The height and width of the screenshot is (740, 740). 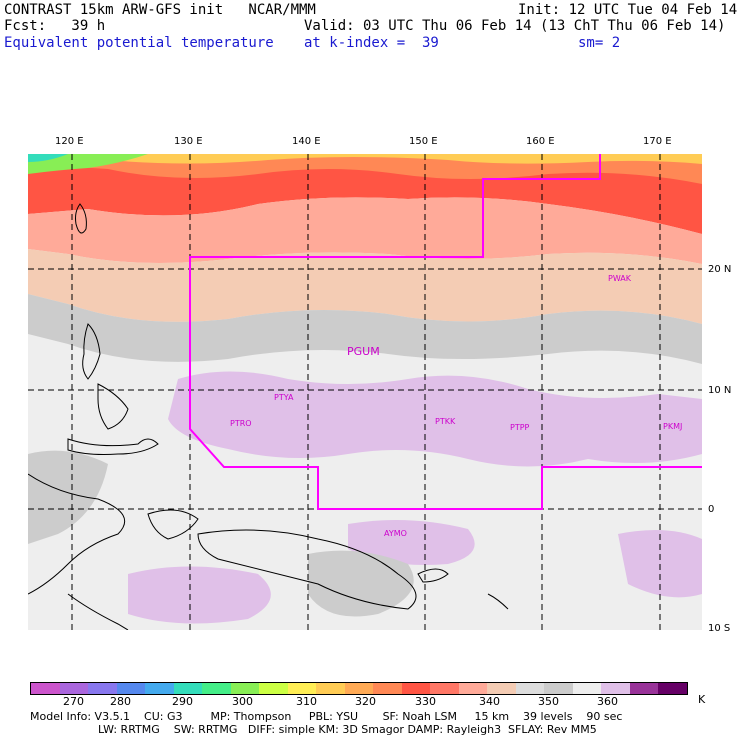 What do you see at coordinates (711, 509) in the screenshot?
I see `lat-label-eq: 0` at bounding box center [711, 509].